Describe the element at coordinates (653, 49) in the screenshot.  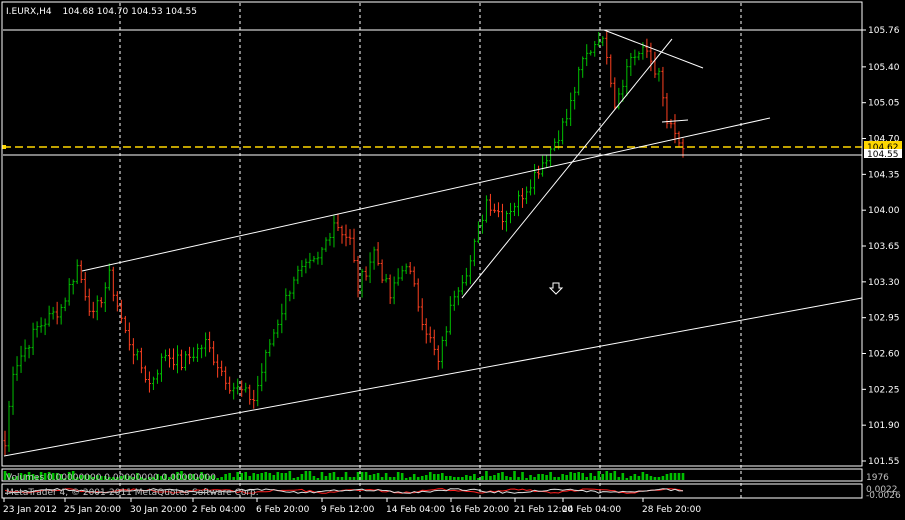
I see `downtrend-line` at that location.